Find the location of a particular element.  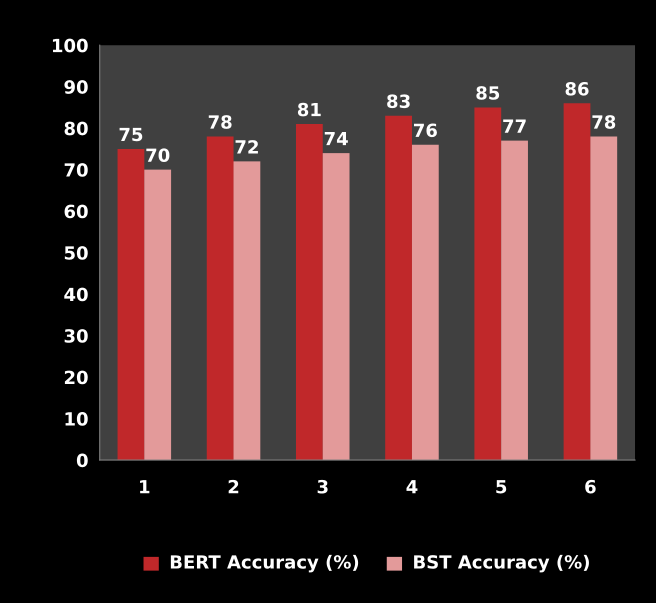

data-label: 75 is located at coordinates (131, 135).